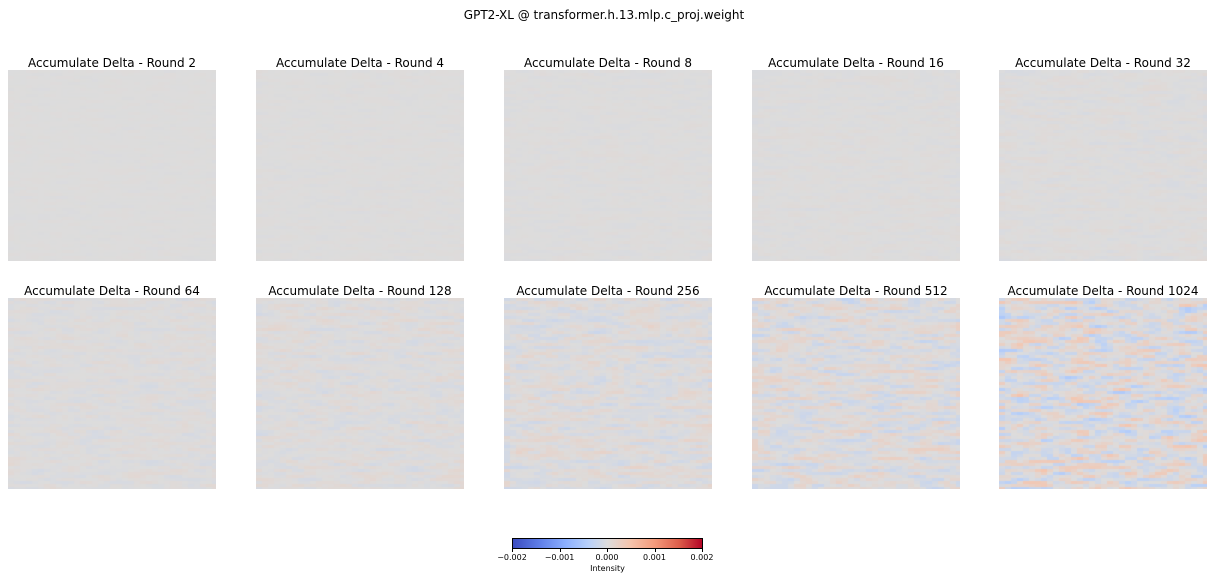 This screenshot has height=578, width=1208. Describe the element at coordinates (608, 291) in the screenshot. I see `panel-title: Accumulate Delta - Round 256` at that location.